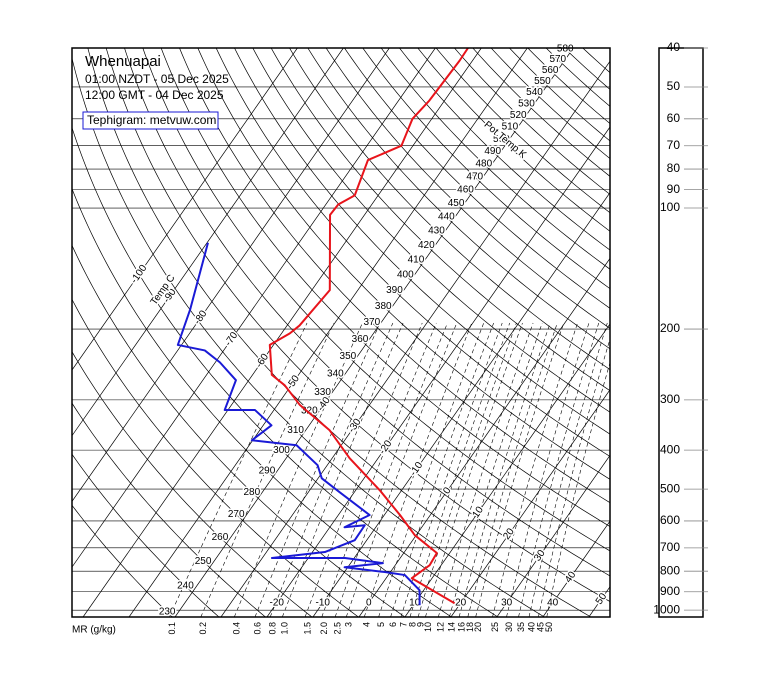 Image resolution: width=760 pixels, height=690 pixels. I want to click on mixing-ratio-tick-label: 0.8, so click(273, 628).